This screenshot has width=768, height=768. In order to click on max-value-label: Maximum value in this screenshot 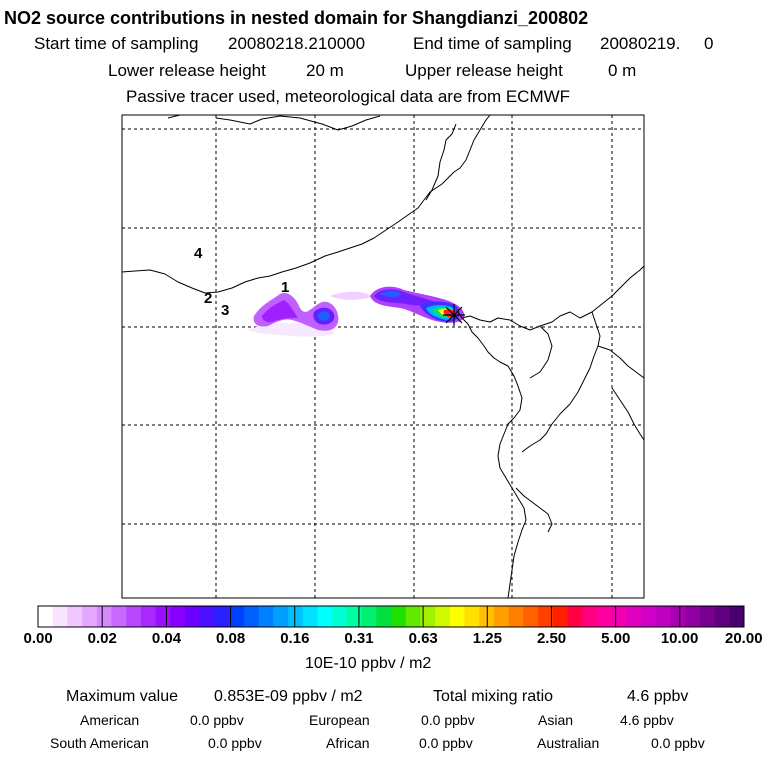, I will do `click(122, 696)`.